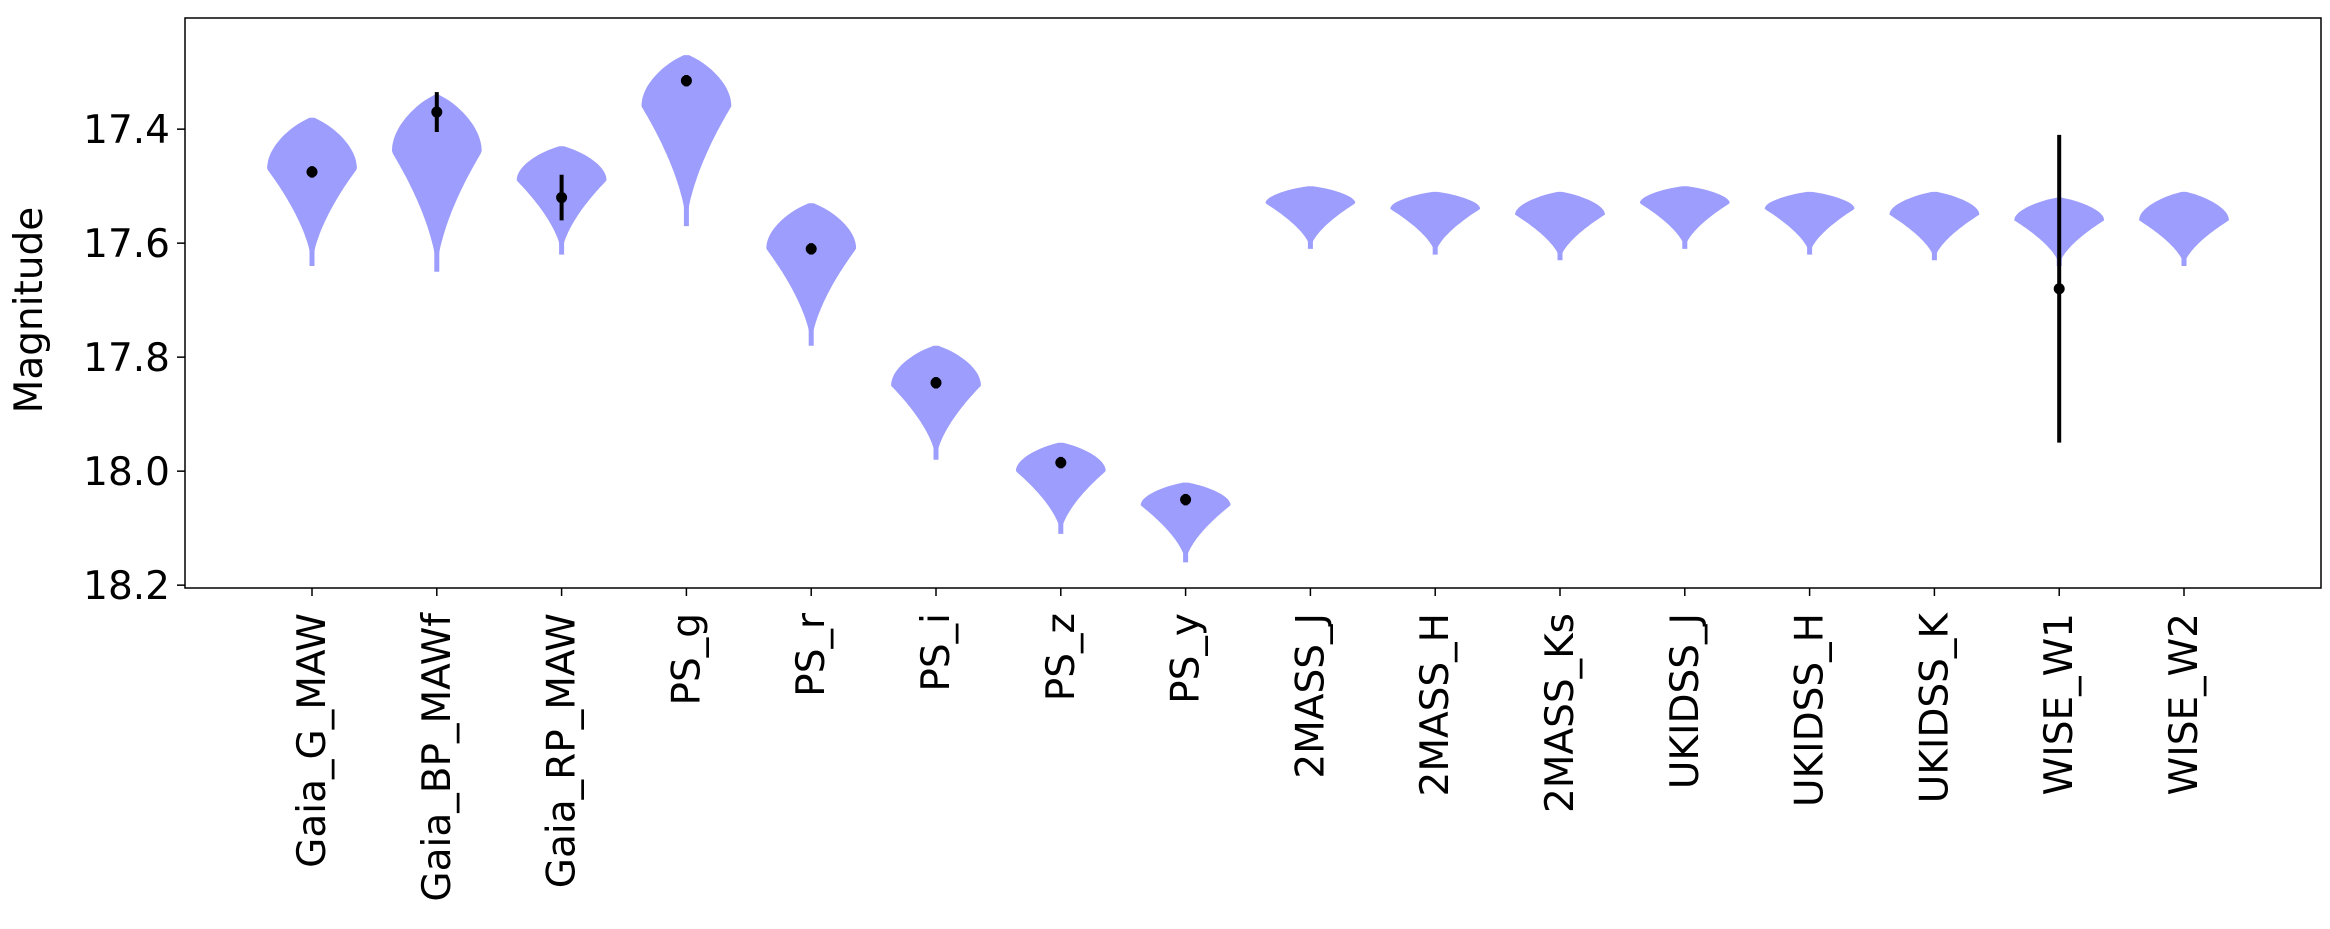  Describe the element at coordinates (126, 586) in the screenshot. I see `y-tick-label: 18.2` at that location.